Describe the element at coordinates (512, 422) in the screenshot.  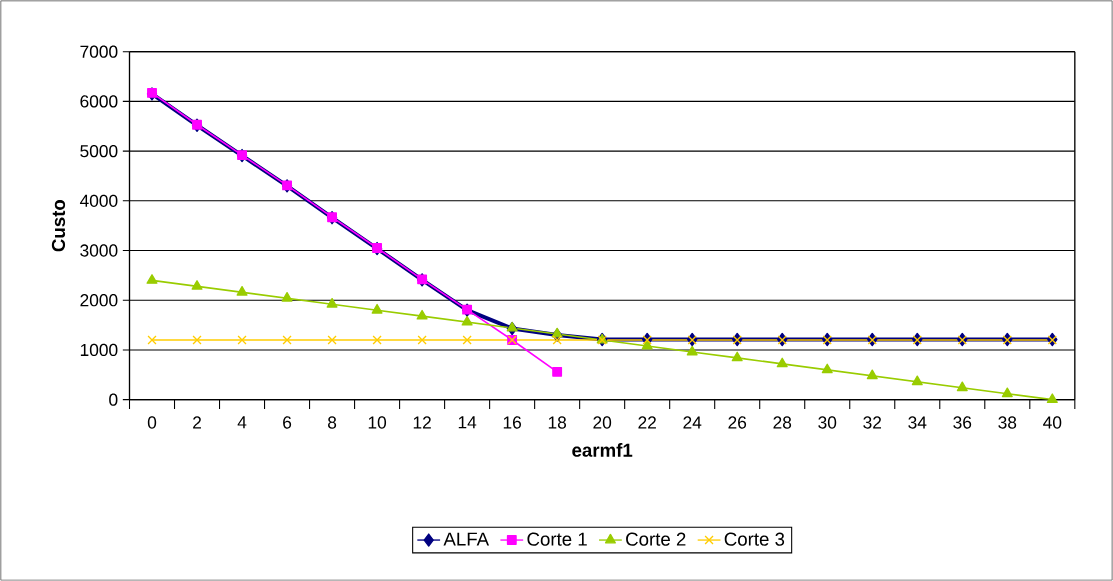
I see `x-tick-label: 16` at that location.